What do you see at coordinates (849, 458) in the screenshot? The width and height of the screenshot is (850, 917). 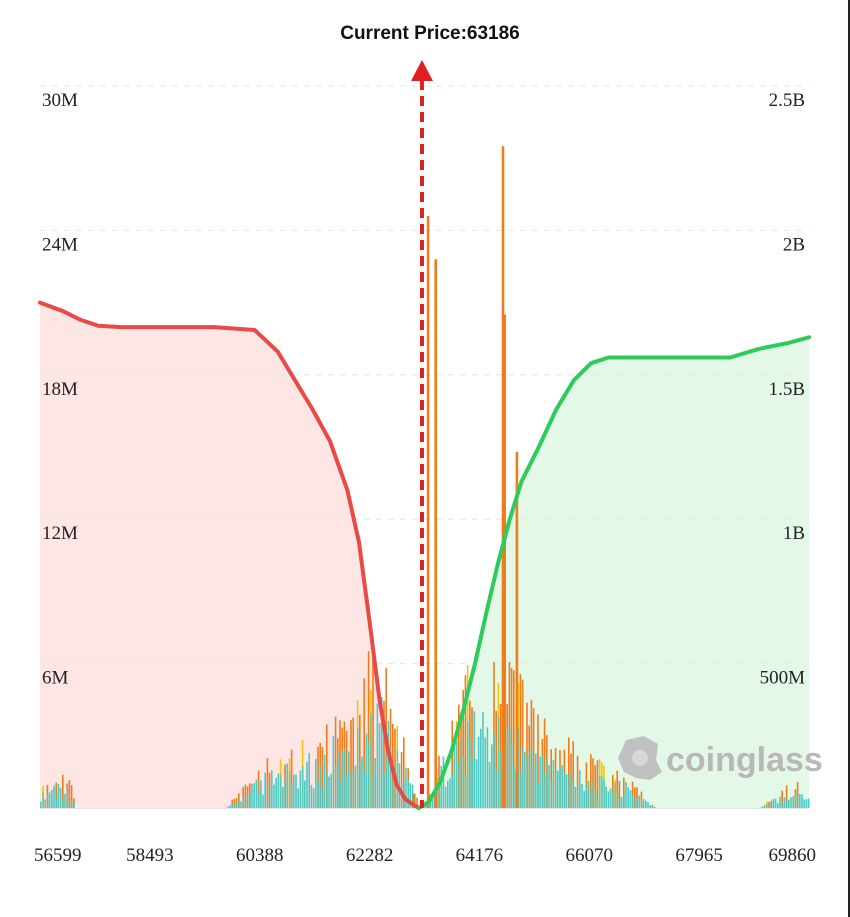 I see `frame-right-border` at bounding box center [849, 458].